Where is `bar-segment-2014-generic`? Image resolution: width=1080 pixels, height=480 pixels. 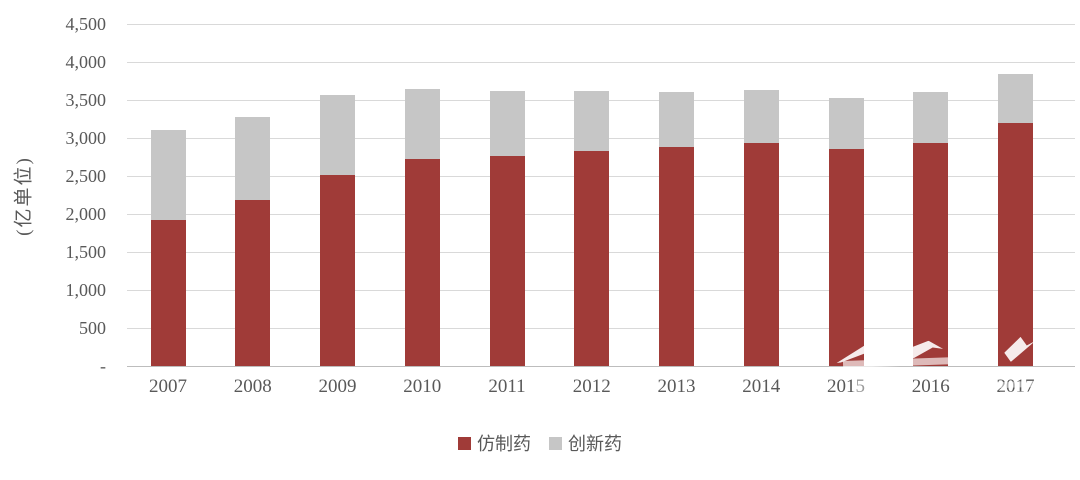
bar-segment-2014-generic is located at coordinates (761, 254).